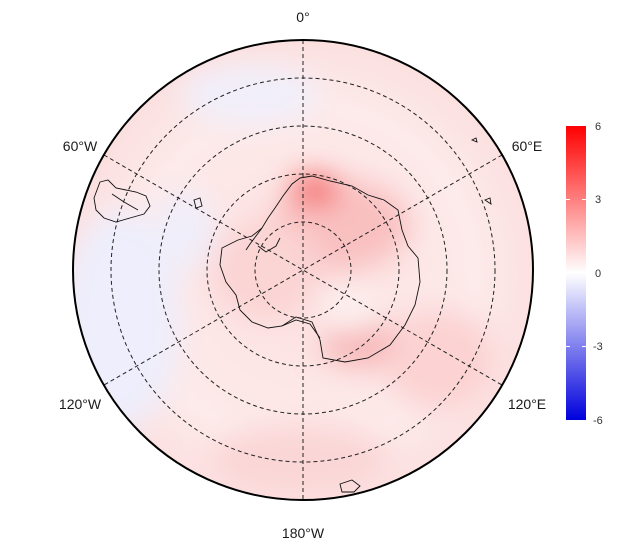 Image resolution: width=625 pixels, height=552 pixels. Describe the element at coordinates (320, 269) in the screenshot. I see `antarctica-coastline` at that location.